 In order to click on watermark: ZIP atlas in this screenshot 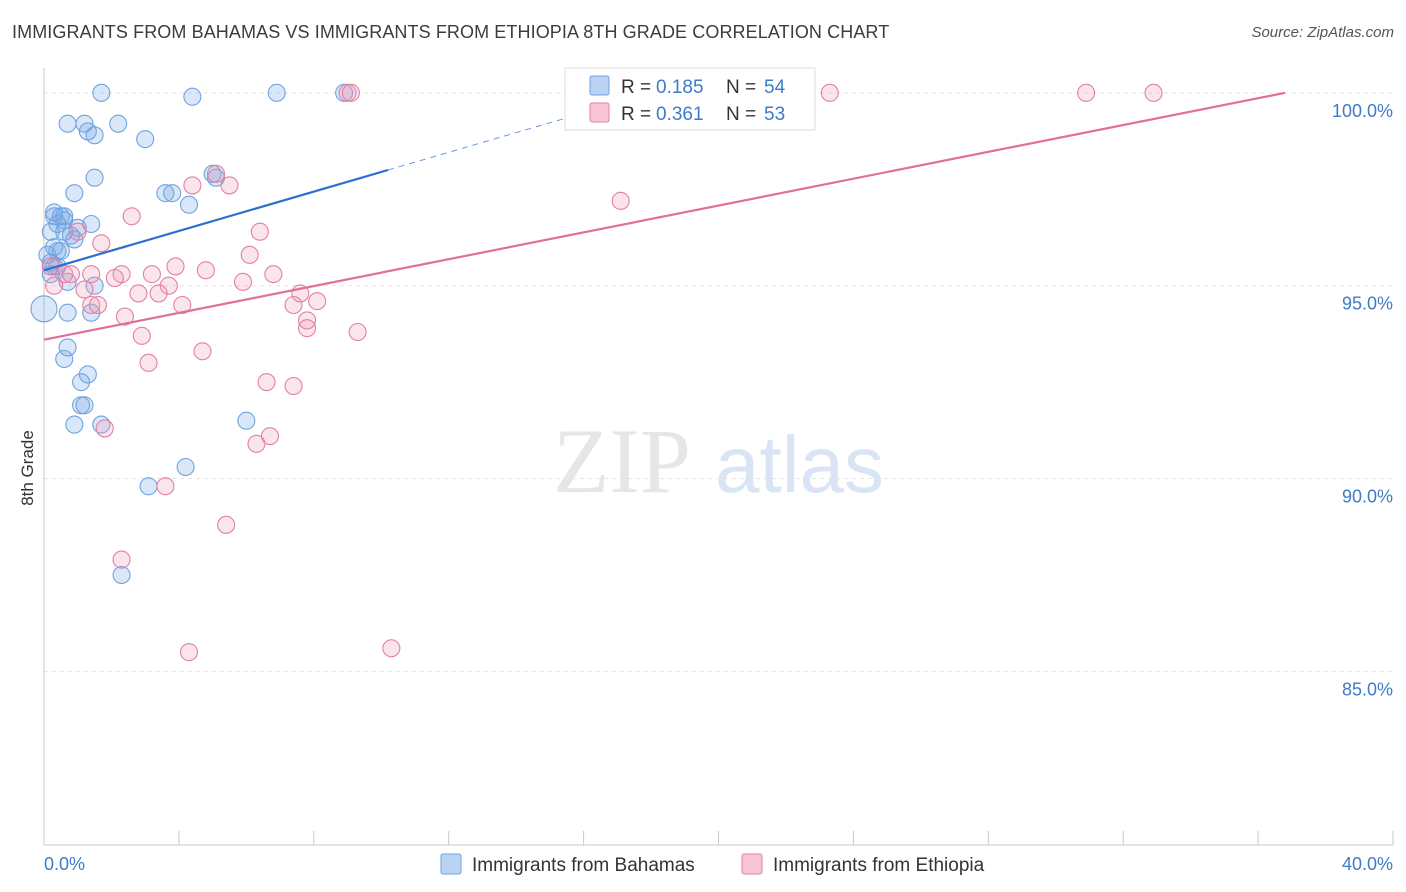, I will do `click(718, 461)`.